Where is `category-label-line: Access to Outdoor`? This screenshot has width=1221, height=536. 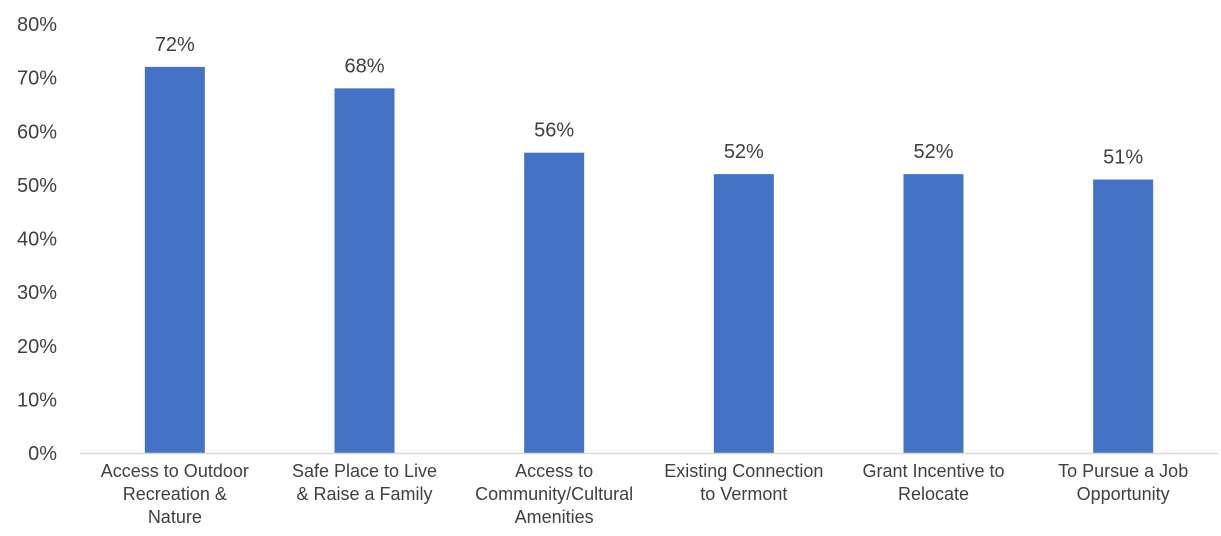
category-label-line: Access to Outdoor is located at coordinates (175, 471).